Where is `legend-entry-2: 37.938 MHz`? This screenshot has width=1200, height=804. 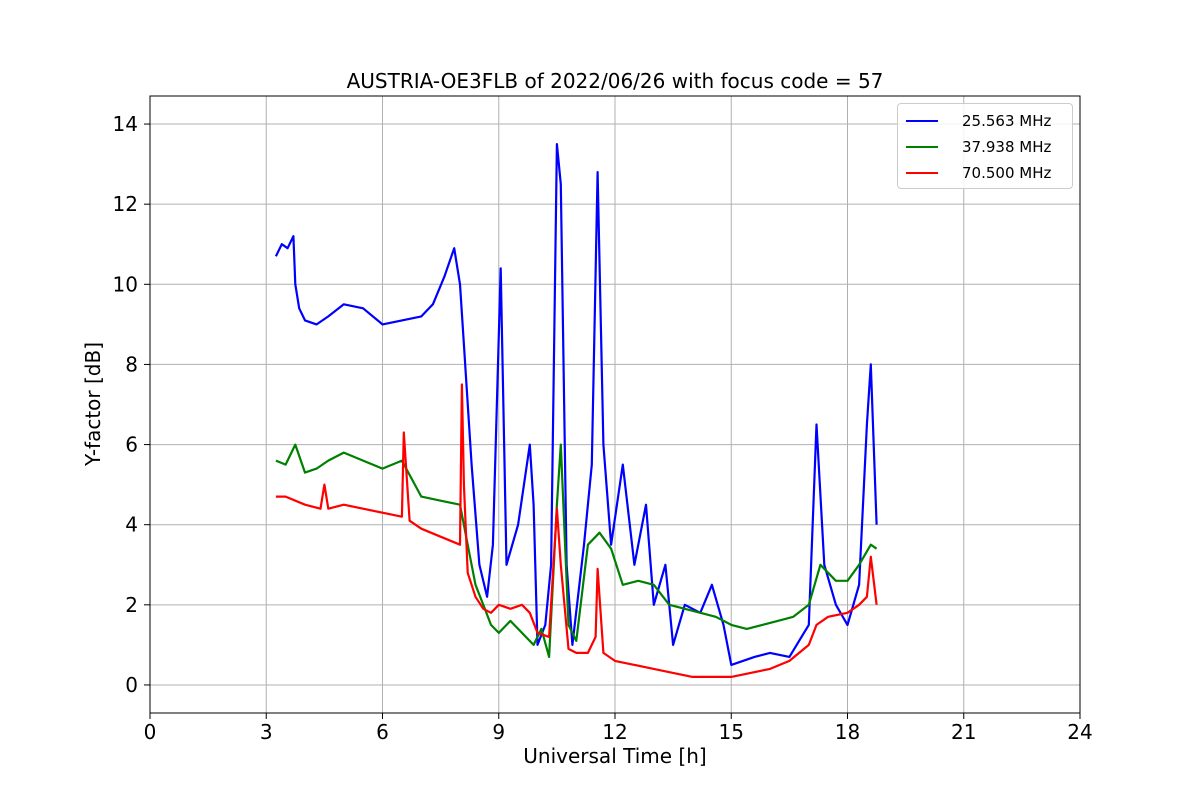
legend-entry-2: 37.938 MHz is located at coordinates (985, 147).